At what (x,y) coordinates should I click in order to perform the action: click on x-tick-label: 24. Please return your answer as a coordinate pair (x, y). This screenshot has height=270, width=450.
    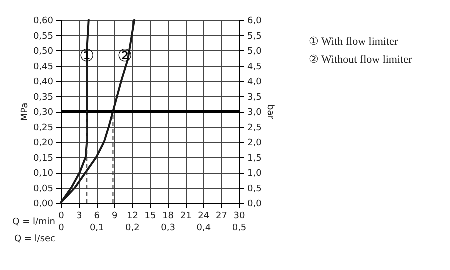
    Looking at the image, I should click on (204, 217).